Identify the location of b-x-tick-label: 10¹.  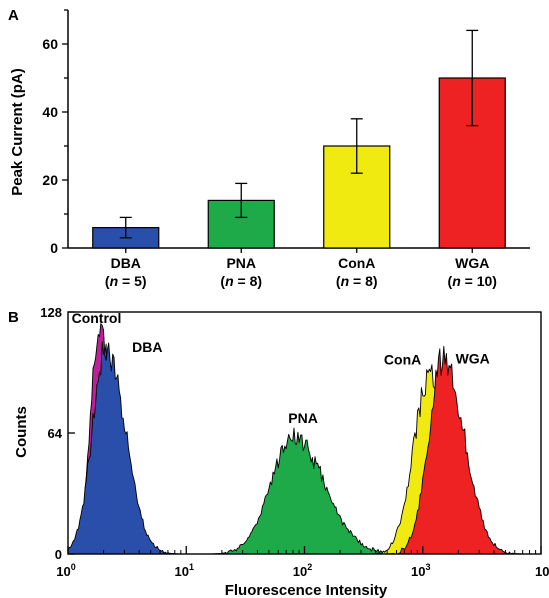
(184, 570).